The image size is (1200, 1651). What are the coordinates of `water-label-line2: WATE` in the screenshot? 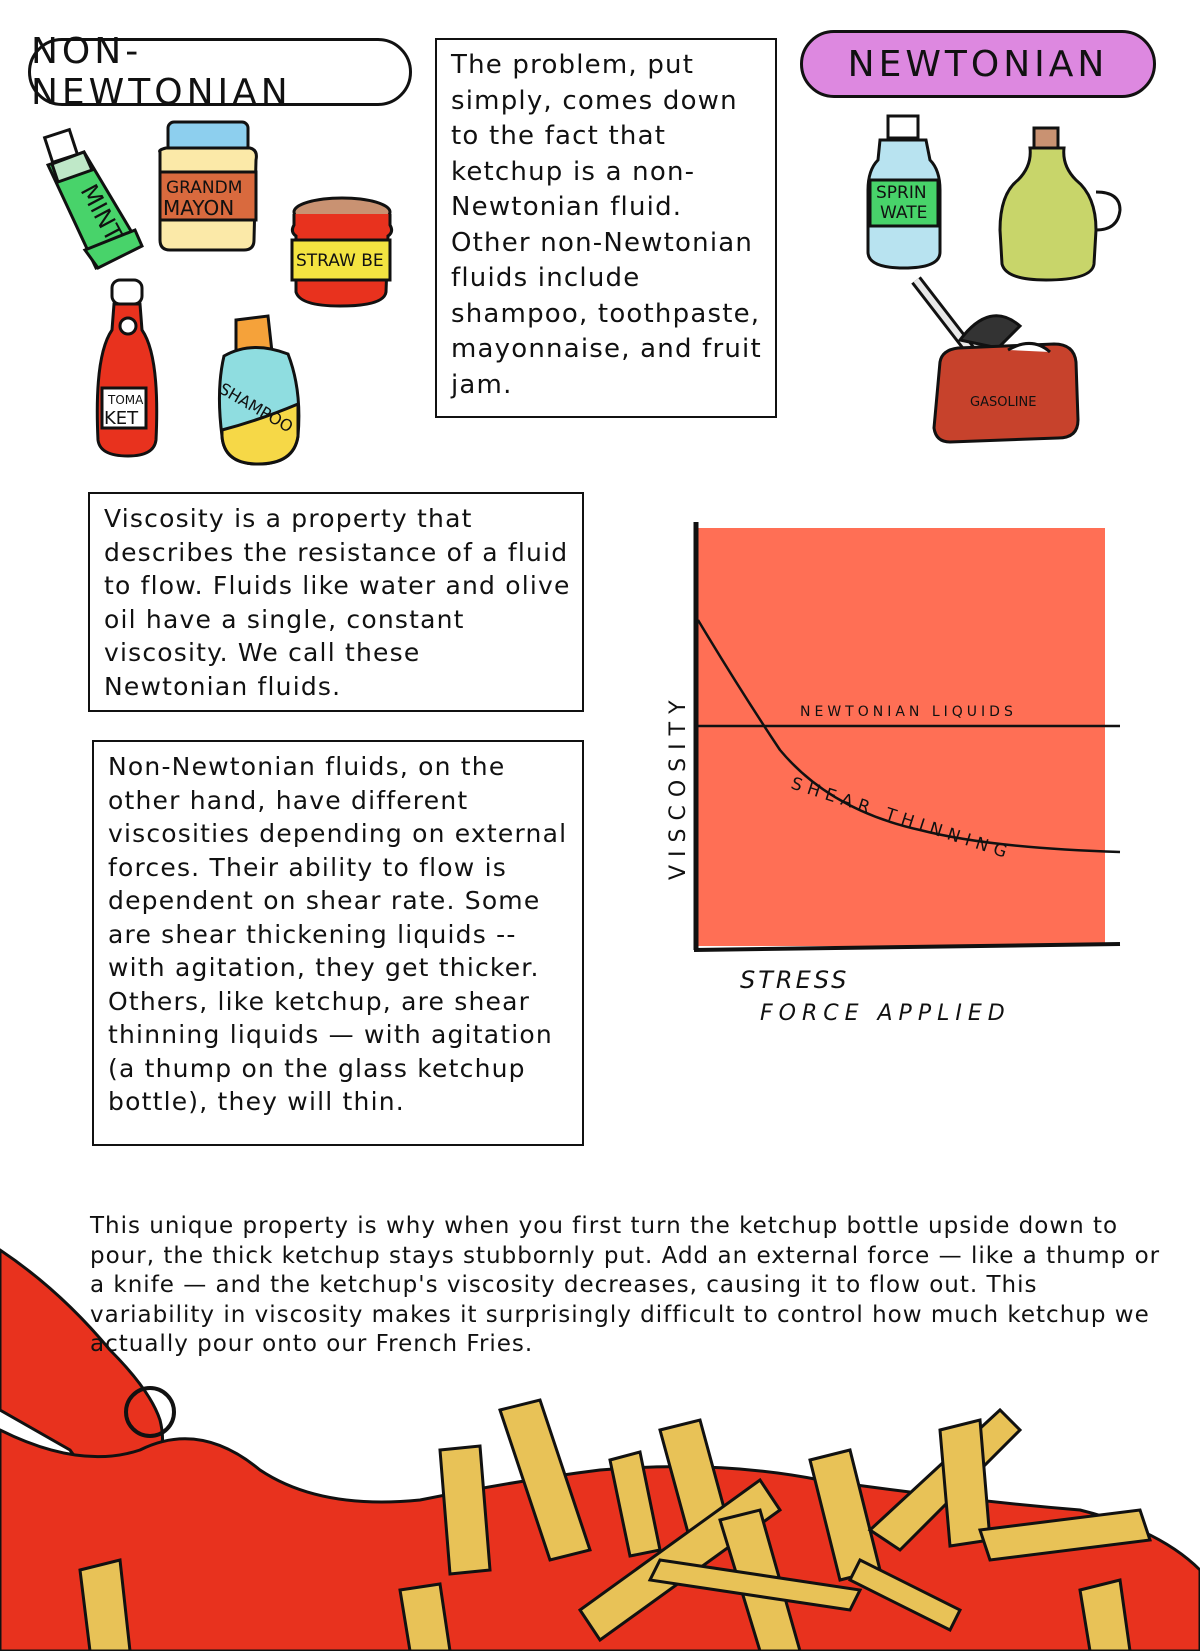 It's located at (903, 213).